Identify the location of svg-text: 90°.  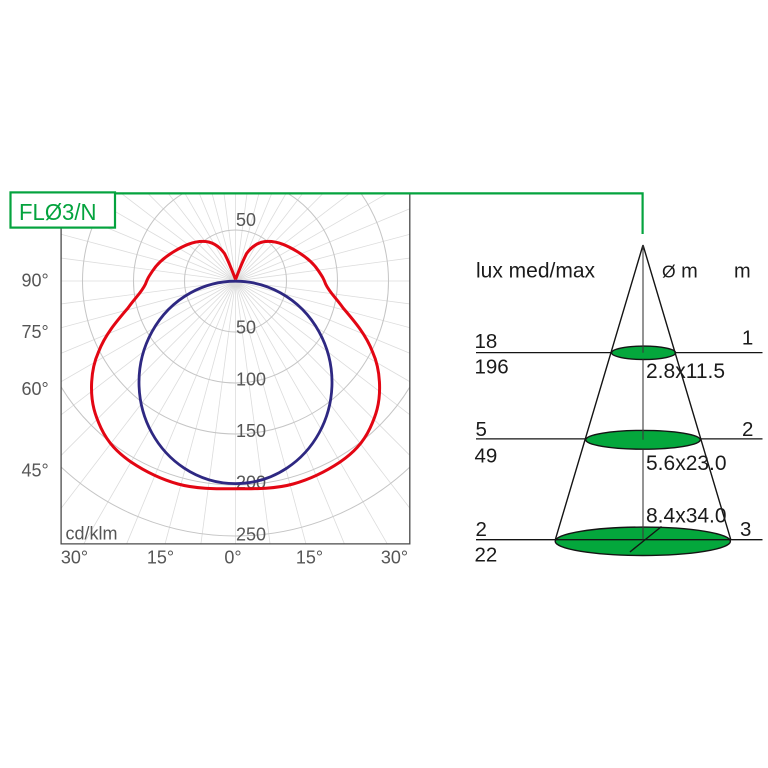
(34, 281).